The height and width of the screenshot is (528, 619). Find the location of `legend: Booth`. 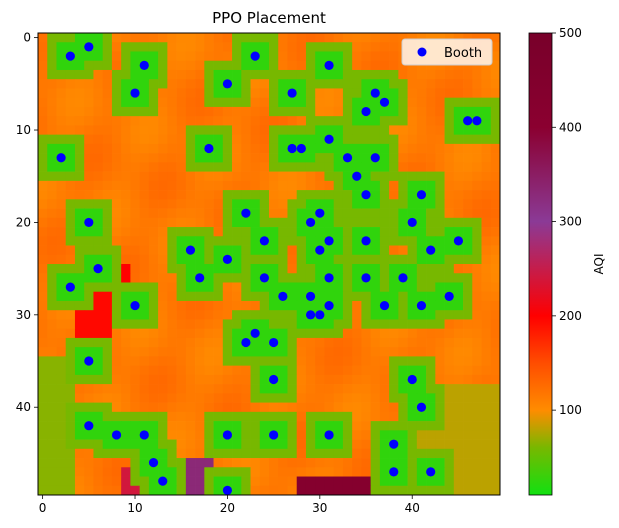

legend: Booth is located at coordinates (447, 52).